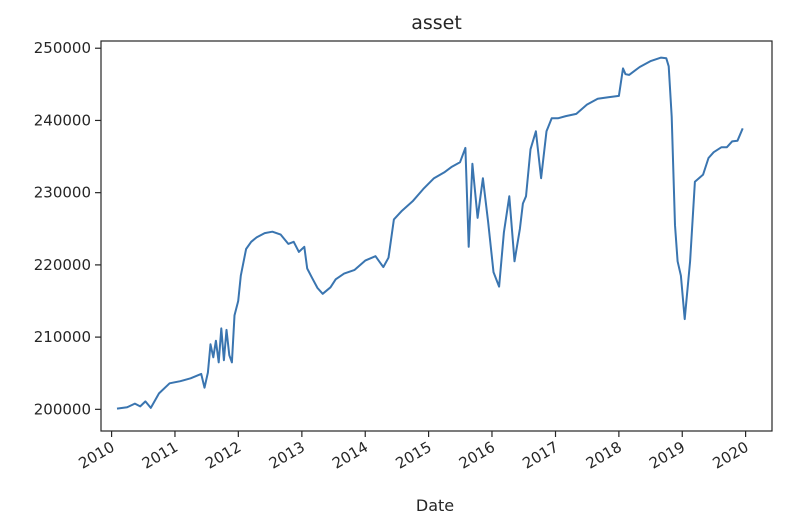 This screenshot has height=530, width=812. Describe the element at coordinates (435, 505) in the screenshot. I see `x-axis-label: Date` at that location.